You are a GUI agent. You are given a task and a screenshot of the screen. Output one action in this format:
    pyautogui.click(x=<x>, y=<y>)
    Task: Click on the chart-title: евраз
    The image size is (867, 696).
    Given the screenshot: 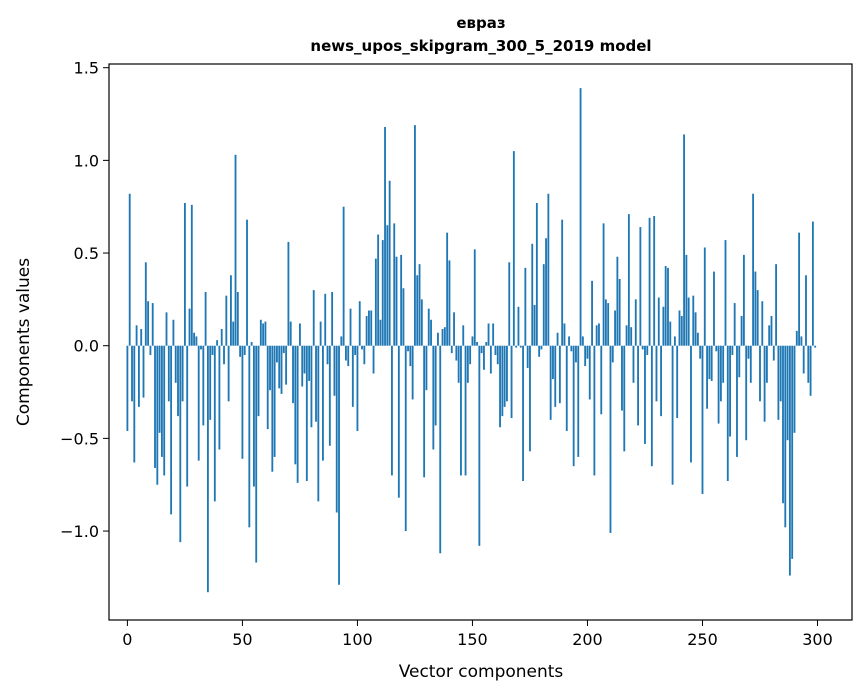 What is the action you would take?
    pyautogui.click(x=480, y=23)
    